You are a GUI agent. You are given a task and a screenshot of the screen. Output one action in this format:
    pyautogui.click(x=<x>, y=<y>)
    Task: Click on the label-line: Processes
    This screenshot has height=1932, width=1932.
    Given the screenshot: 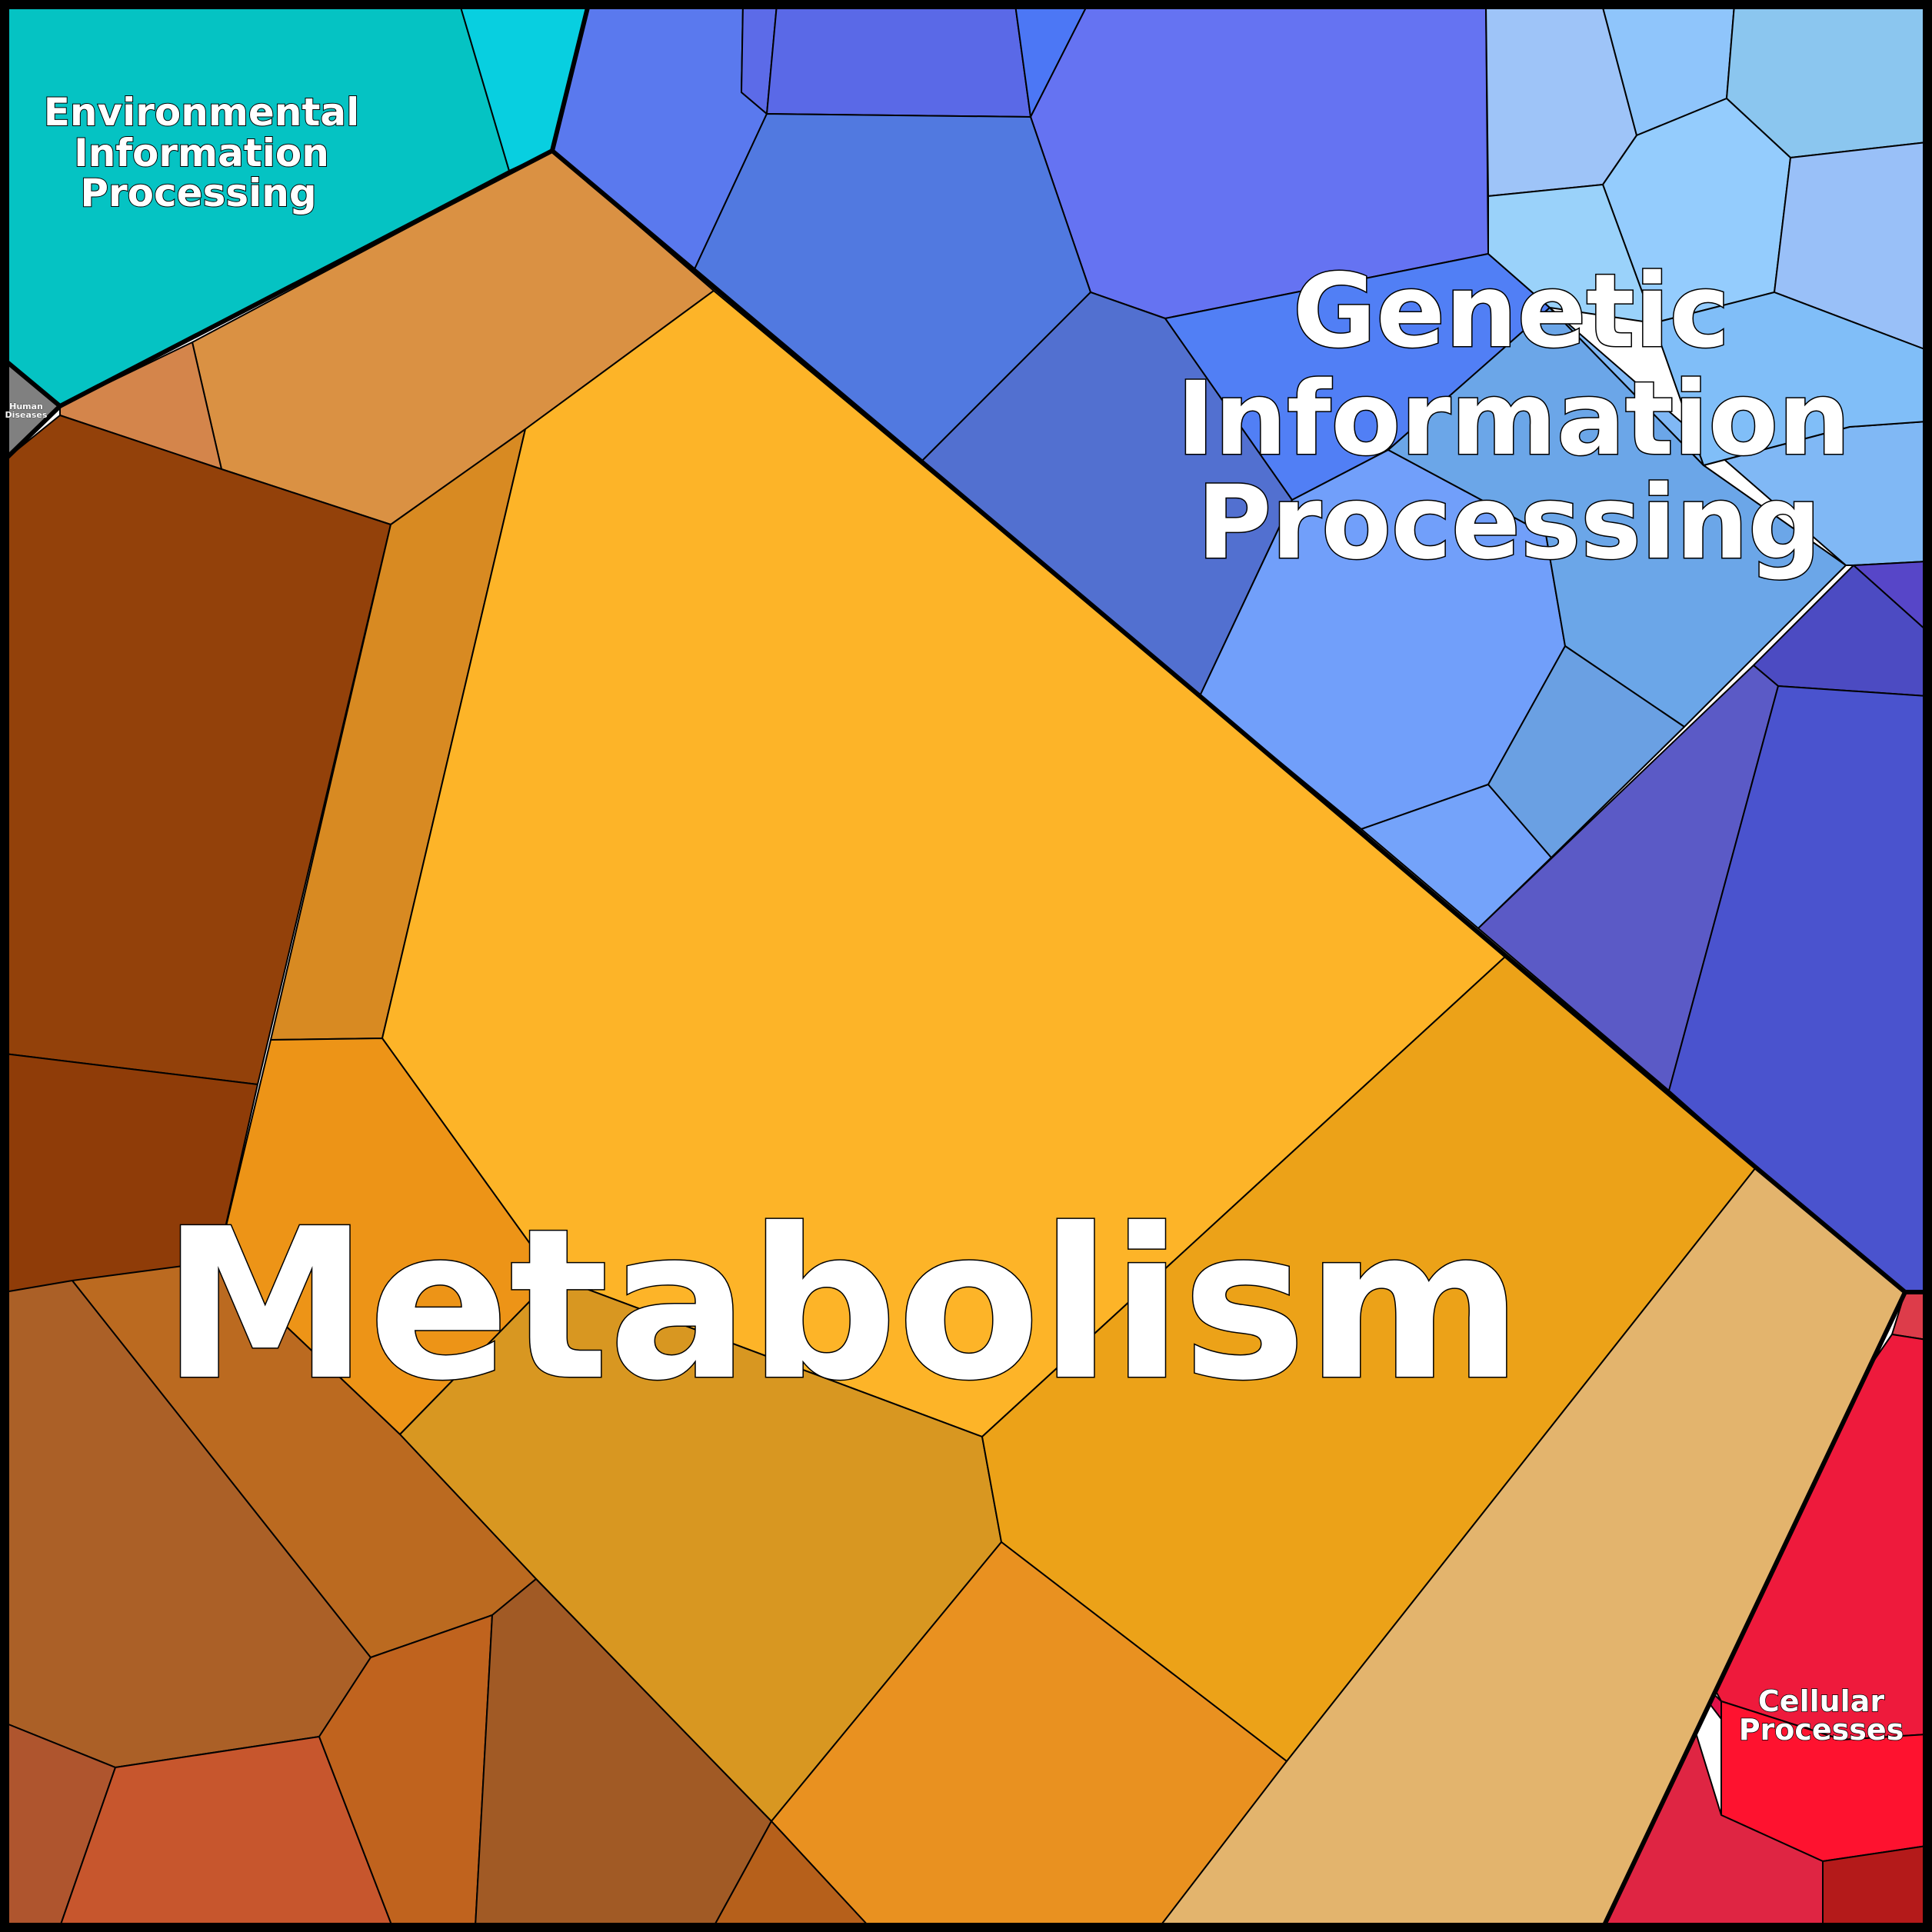 What is the action you would take?
    pyautogui.click(x=1821, y=1730)
    